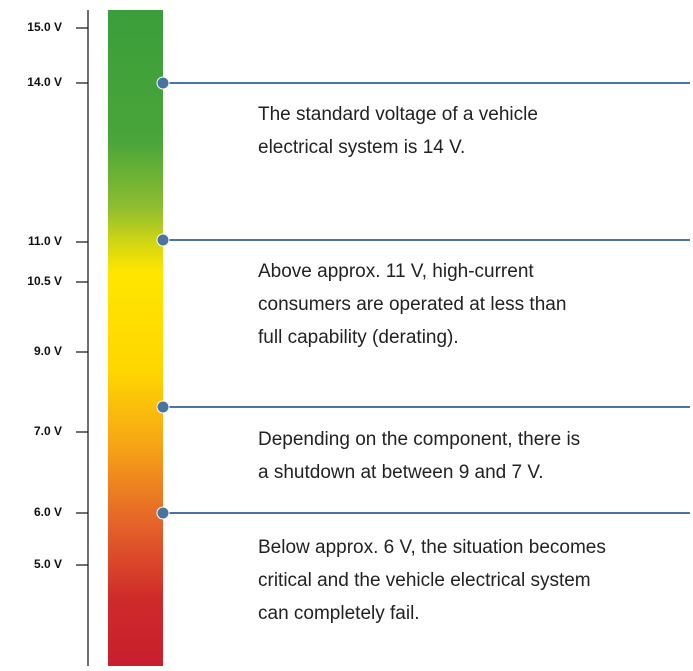 Image resolution: width=693 pixels, height=671 pixels. Describe the element at coordinates (45, 241) in the screenshot. I see `tick-label: 11.0 V` at that location.